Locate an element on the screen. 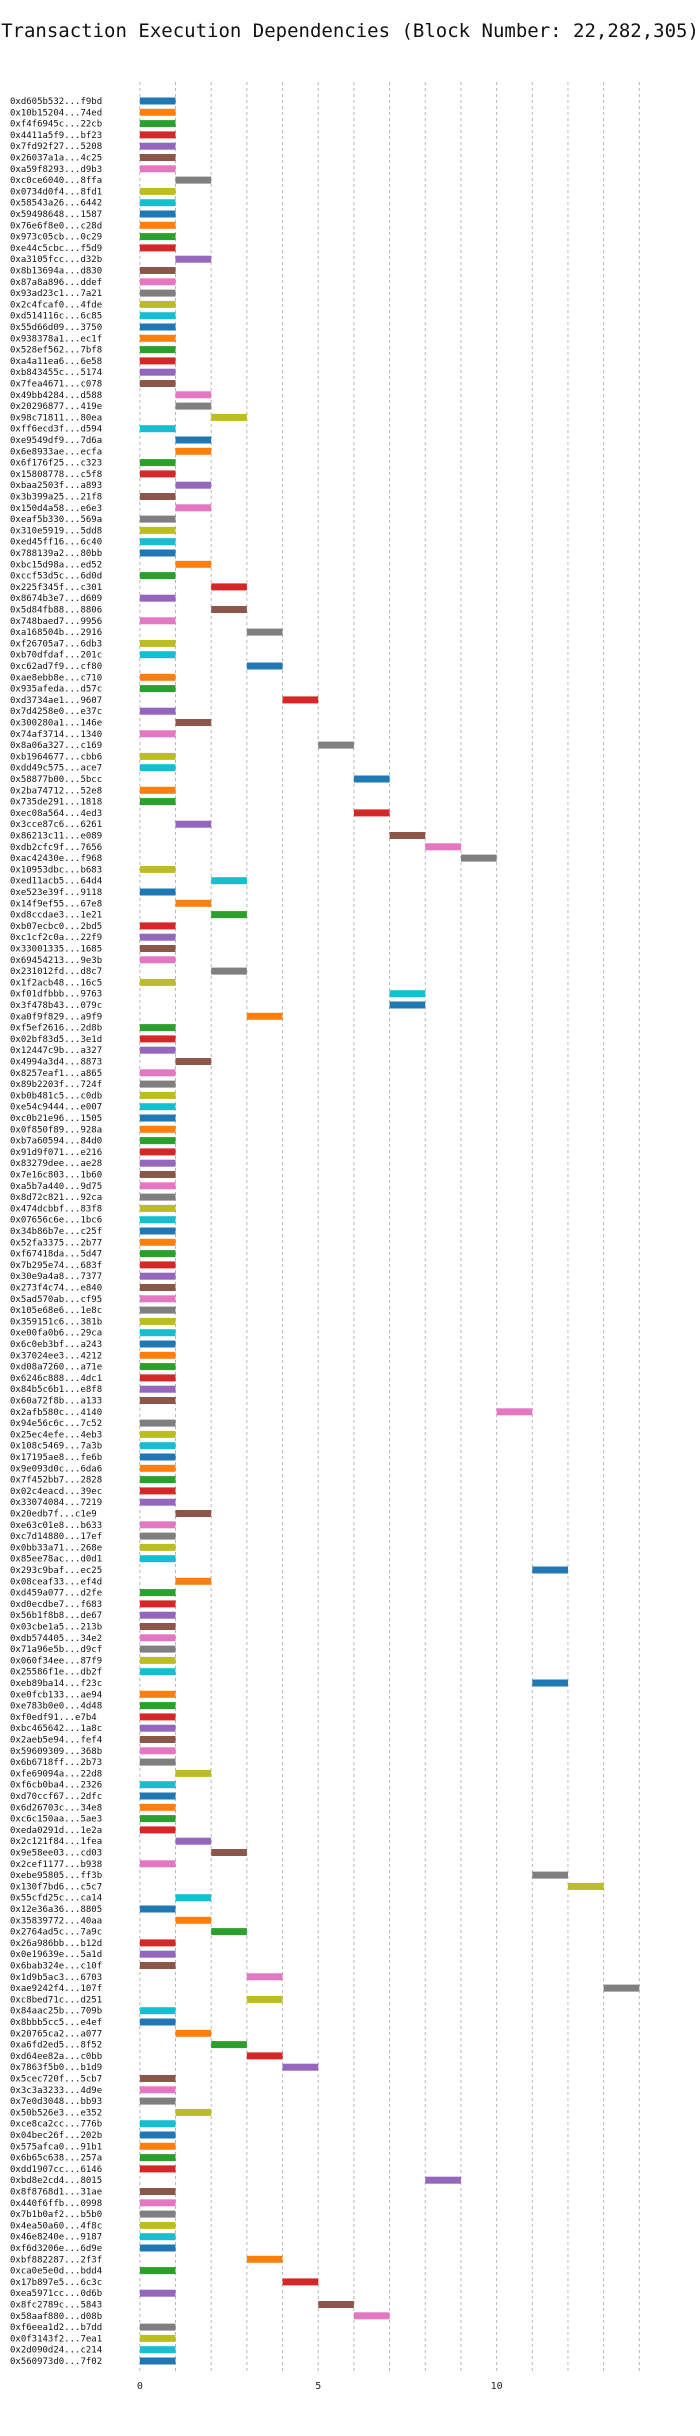  bar-0x735de291...1818 is located at coordinates (157, 802).